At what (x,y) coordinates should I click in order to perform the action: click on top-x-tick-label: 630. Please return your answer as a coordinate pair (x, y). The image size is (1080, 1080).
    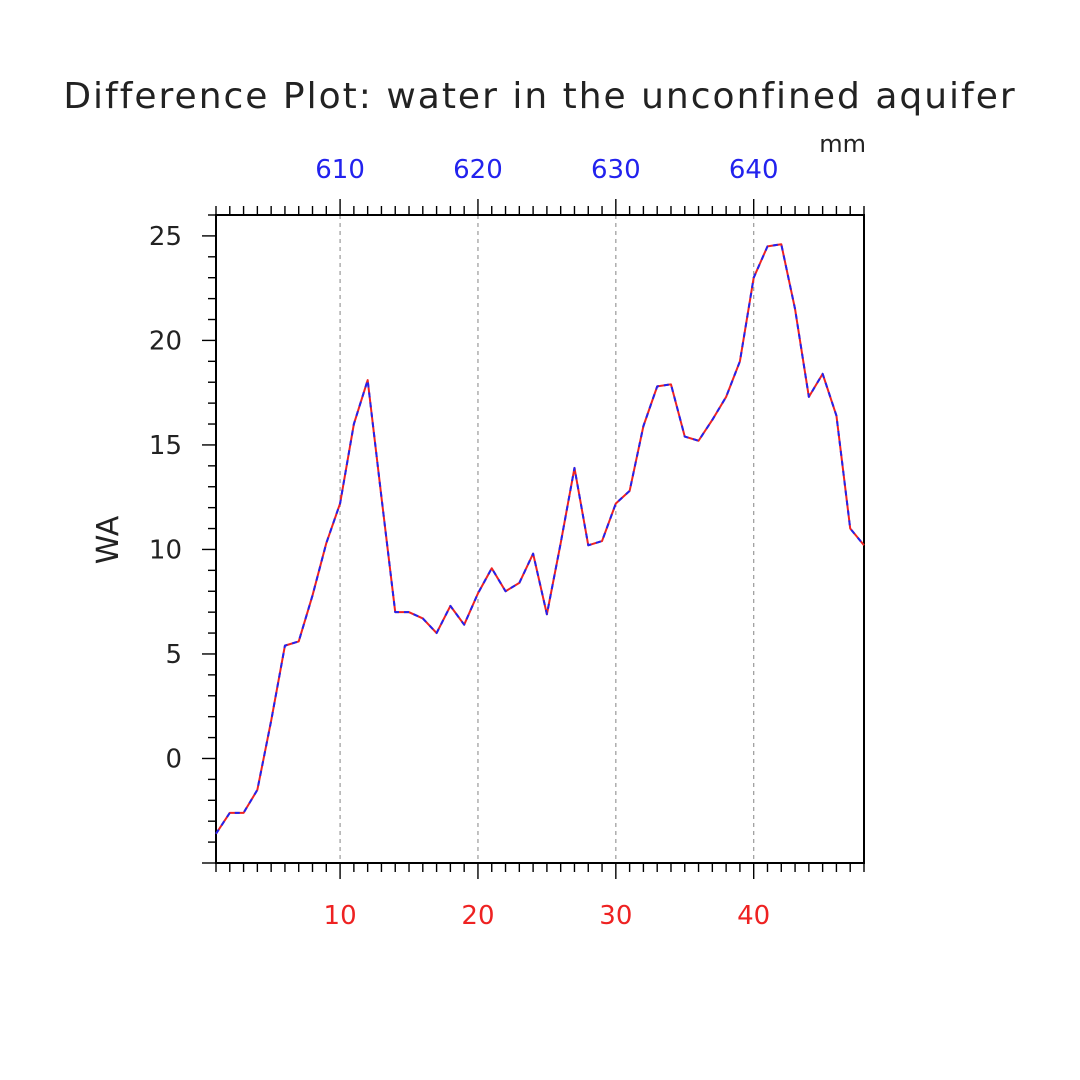
    Looking at the image, I should click on (616, 170).